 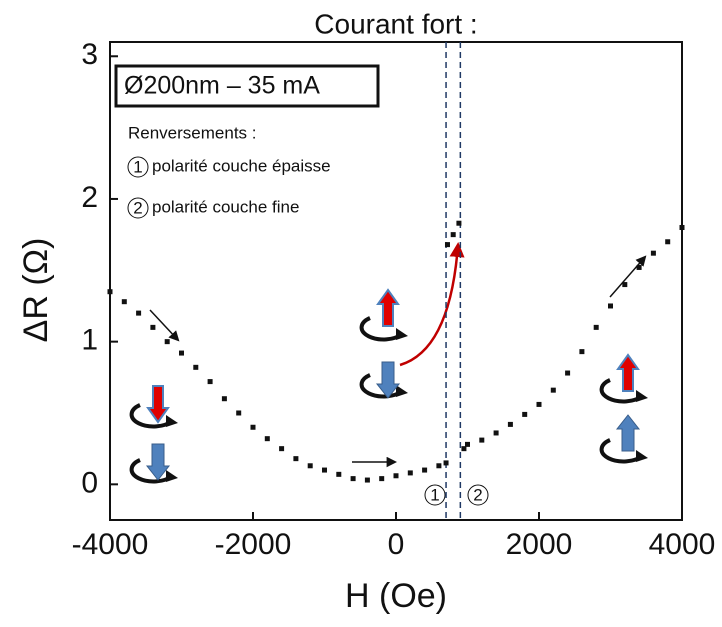 I want to click on y-tick-label: 3, so click(x=89, y=54).